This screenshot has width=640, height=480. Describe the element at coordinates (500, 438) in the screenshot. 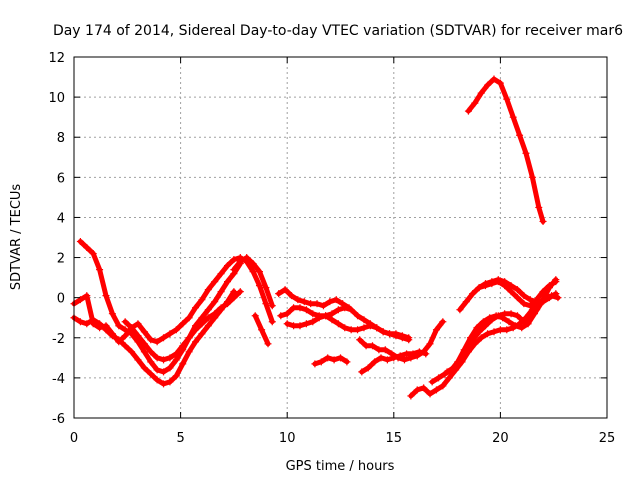

I see `x-tick-label: 20` at that location.